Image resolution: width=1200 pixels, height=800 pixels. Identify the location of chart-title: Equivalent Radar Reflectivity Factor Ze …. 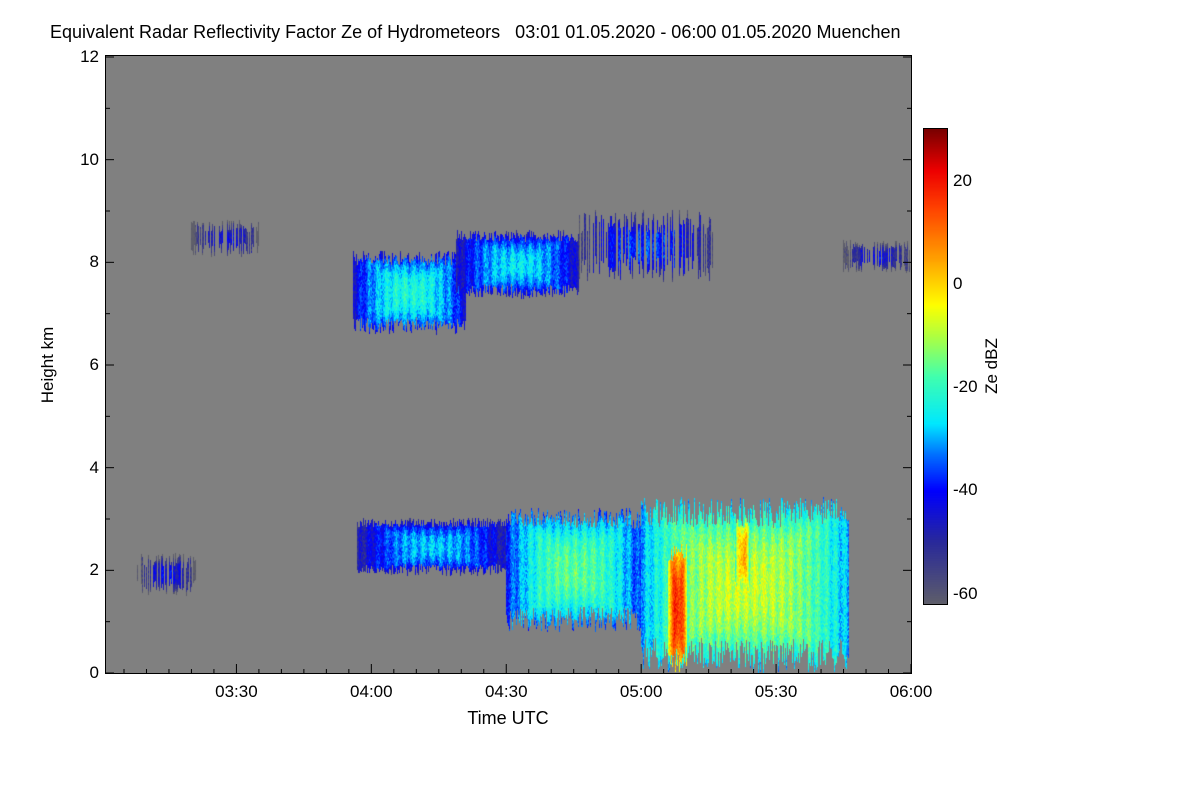
(475, 32).